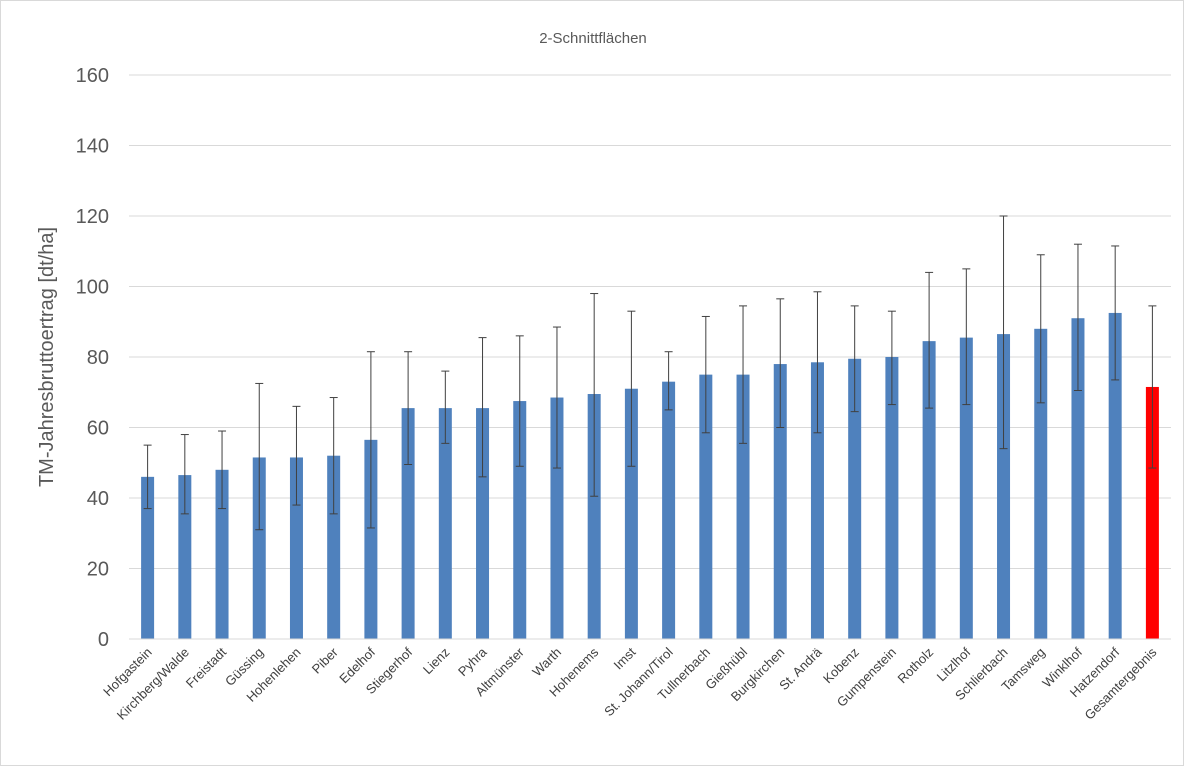 Image resolution: width=1184 pixels, height=766 pixels. What do you see at coordinates (103, 640) in the screenshot?
I see `y-tick-label: 0` at bounding box center [103, 640].